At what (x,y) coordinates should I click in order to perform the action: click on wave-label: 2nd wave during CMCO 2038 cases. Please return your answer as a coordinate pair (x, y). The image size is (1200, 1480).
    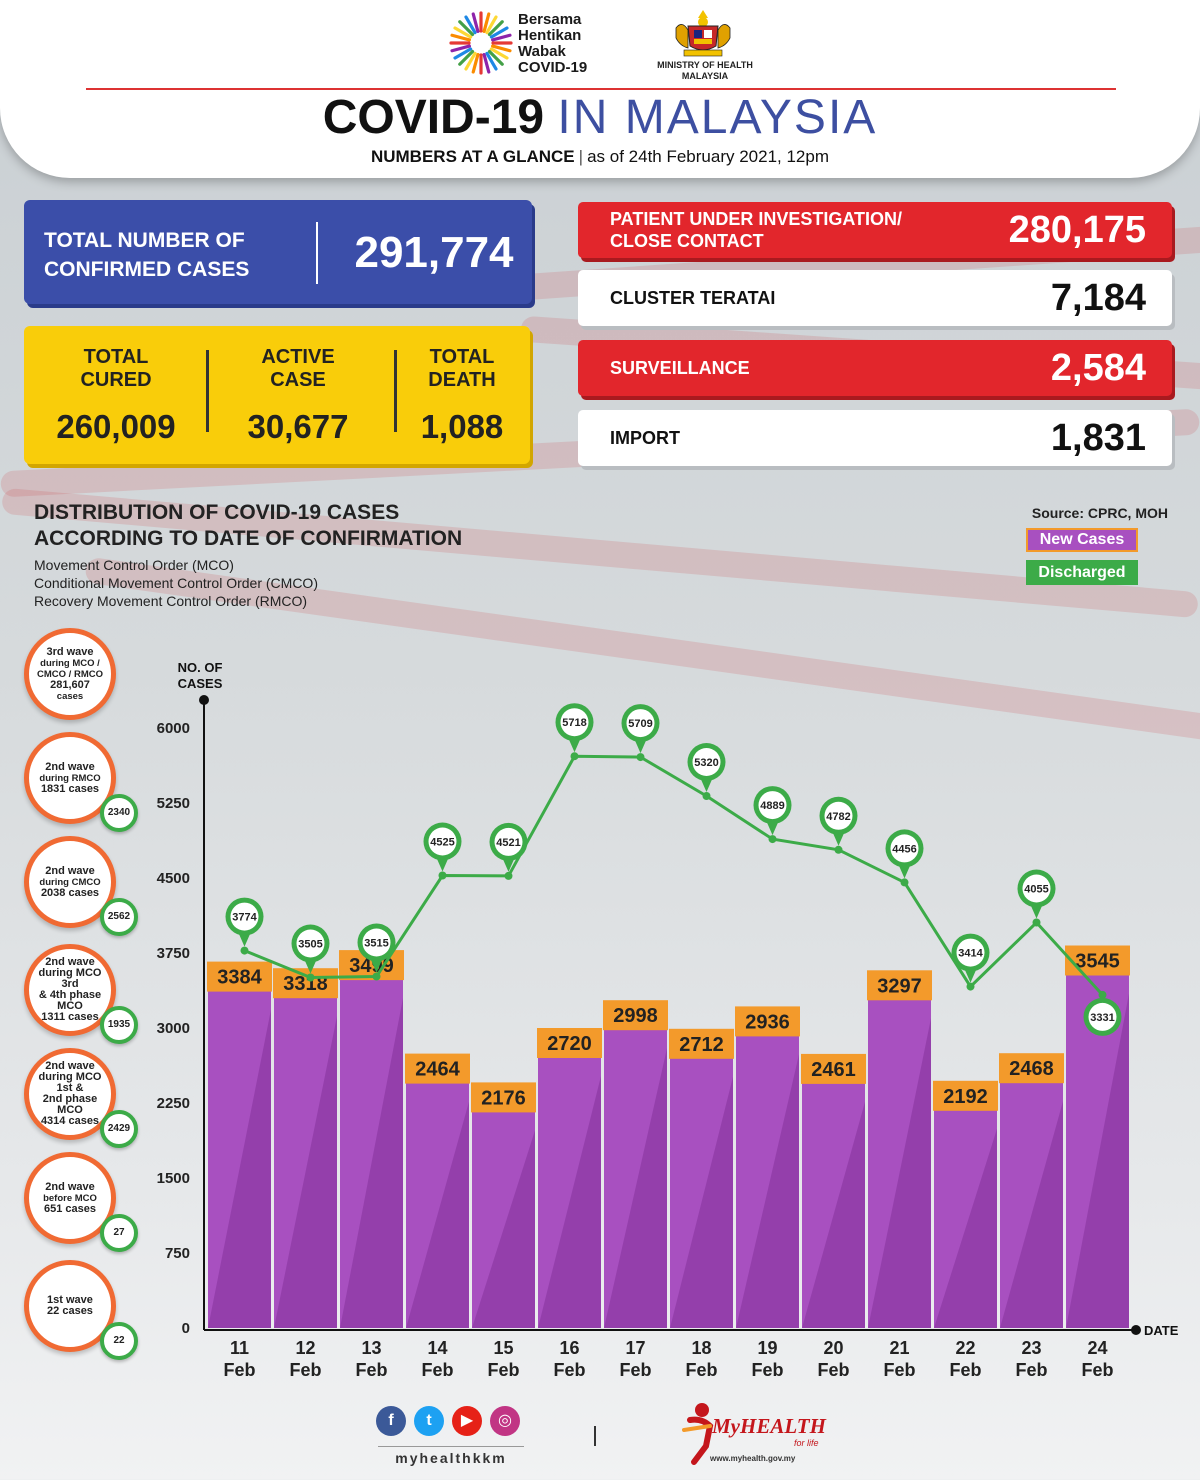
    Looking at the image, I should click on (70, 881).